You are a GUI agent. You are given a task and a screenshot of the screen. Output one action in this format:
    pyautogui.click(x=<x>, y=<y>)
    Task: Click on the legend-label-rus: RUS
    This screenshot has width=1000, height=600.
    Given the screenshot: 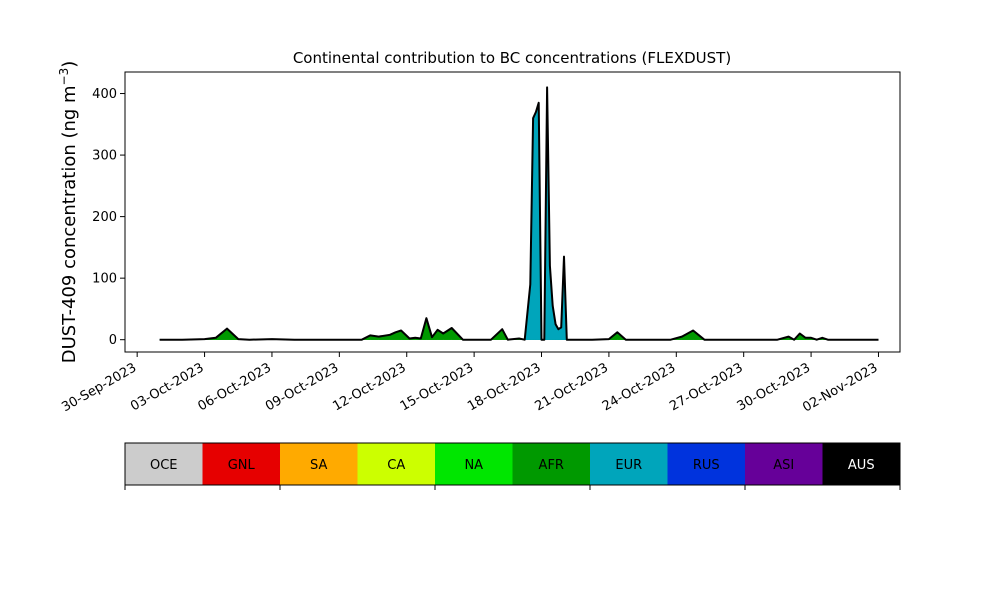 What is the action you would take?
    pyautogui.click(x=706, y=465)
    